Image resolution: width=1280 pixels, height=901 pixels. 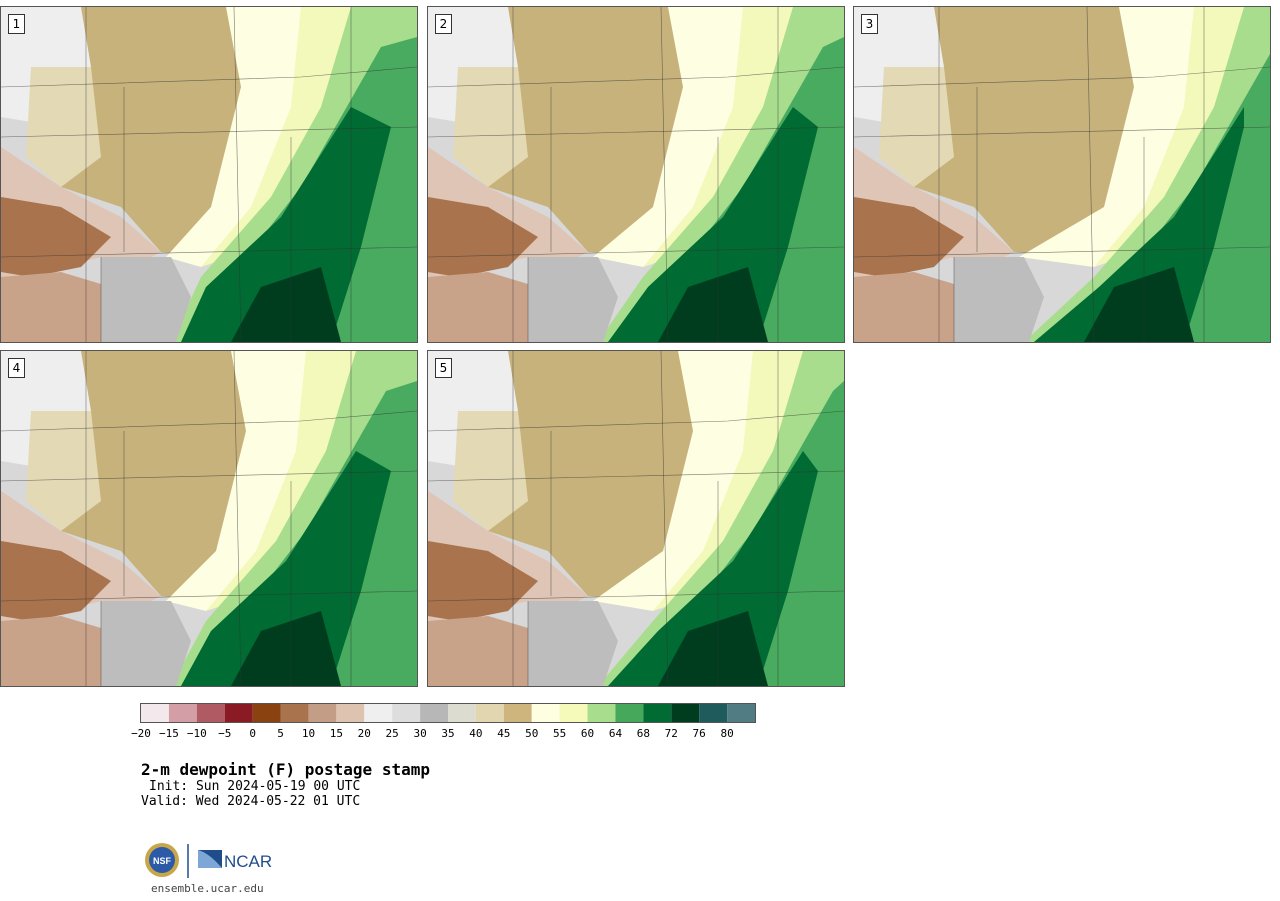 I want to click on colorbar-tick-label: −15, so click(x=168, y=733).